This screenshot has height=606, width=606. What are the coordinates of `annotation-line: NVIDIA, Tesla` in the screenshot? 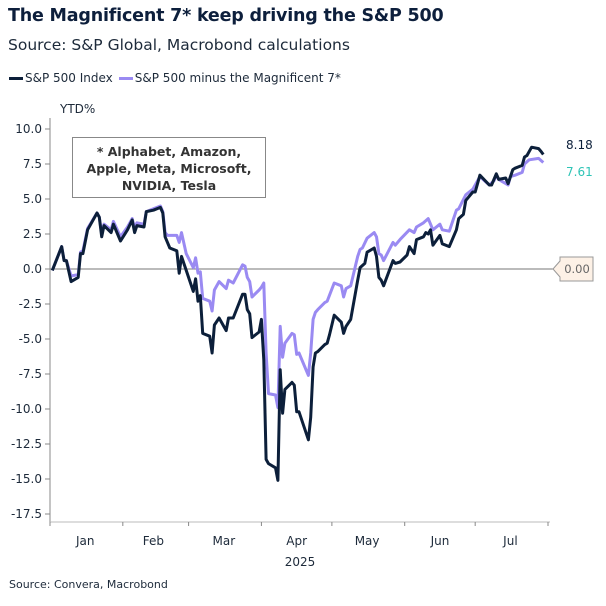 It's located at (169, 185).